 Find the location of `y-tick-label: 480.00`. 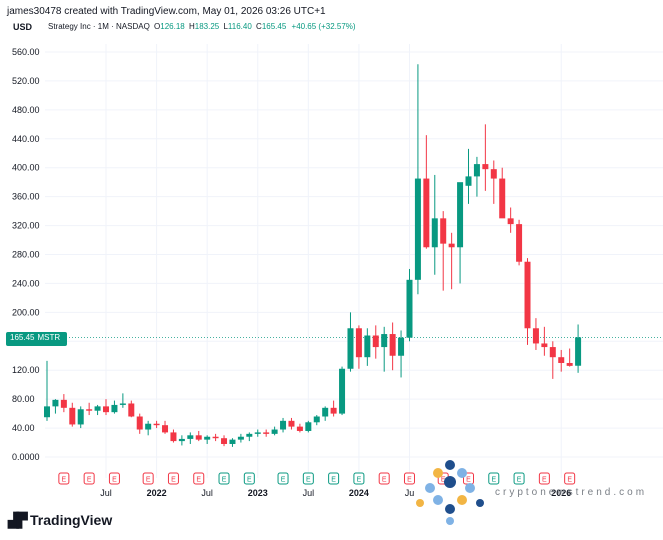

y-tick-label: 480.00 is located at coordinates (26, 110).